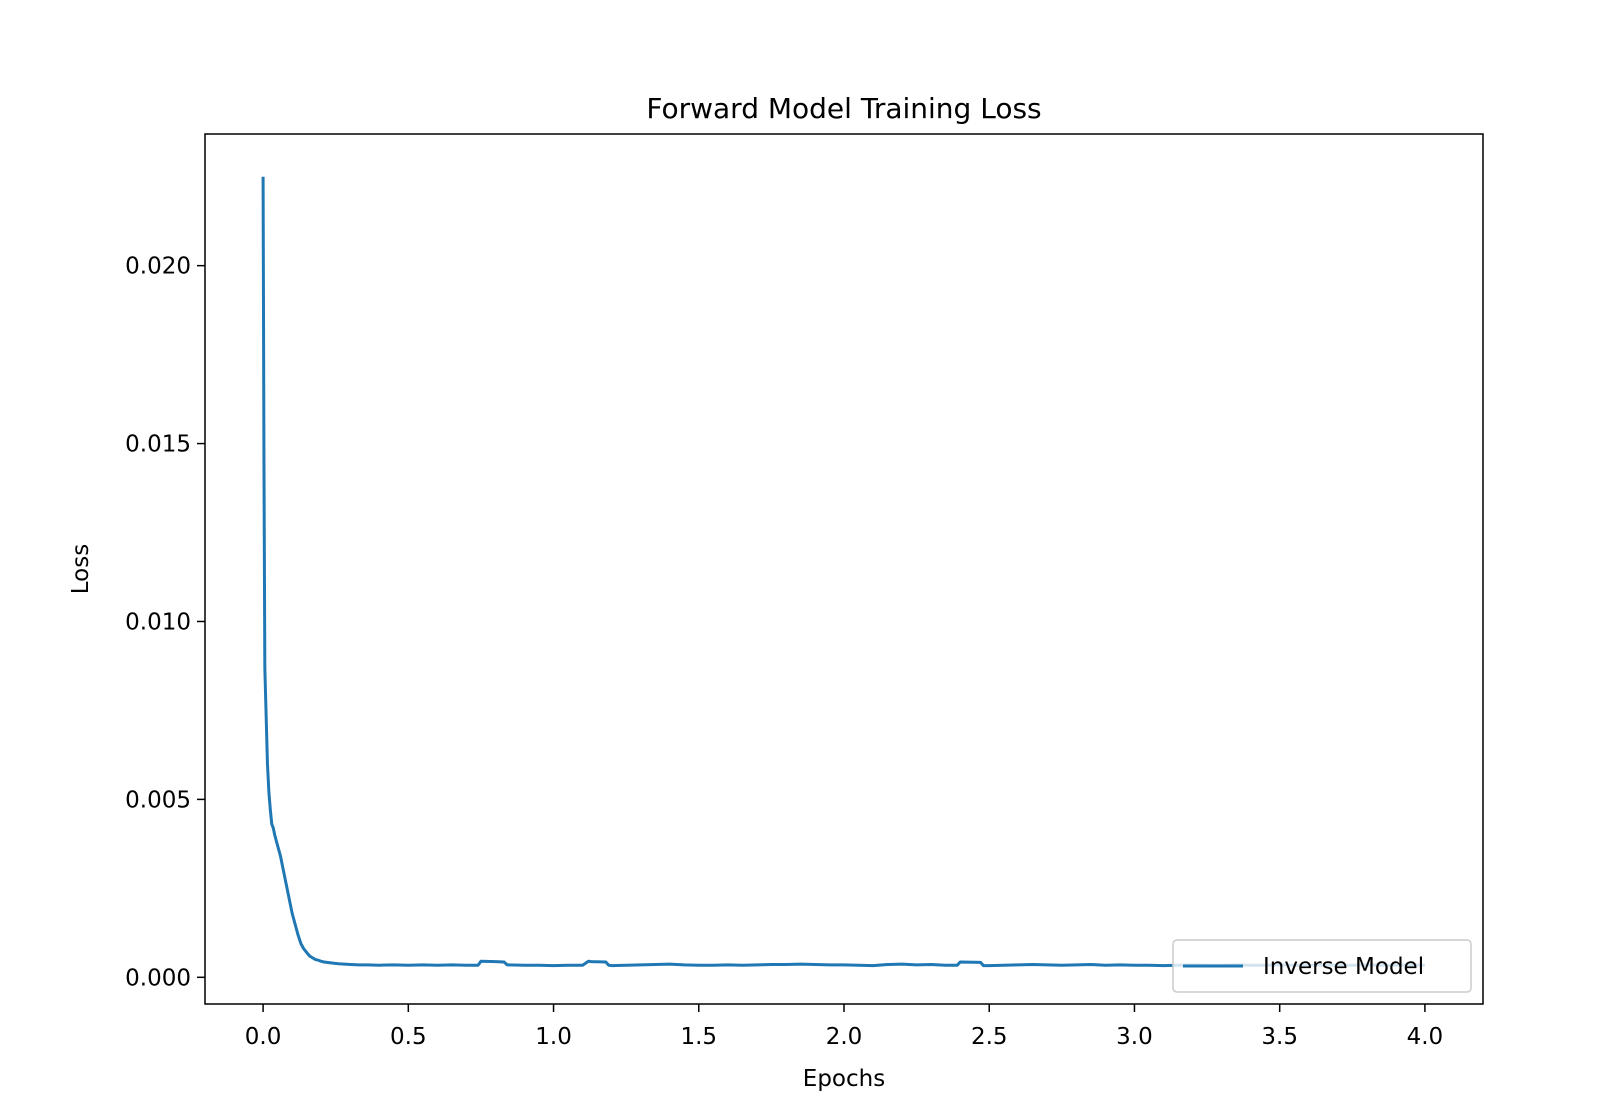 Image resolution: width=1623 pixels, height=1112 pixels. Describe the element at coordinates (1134, 1037) in the screenshot. I see `x-tick-label: 3.0` at that location.